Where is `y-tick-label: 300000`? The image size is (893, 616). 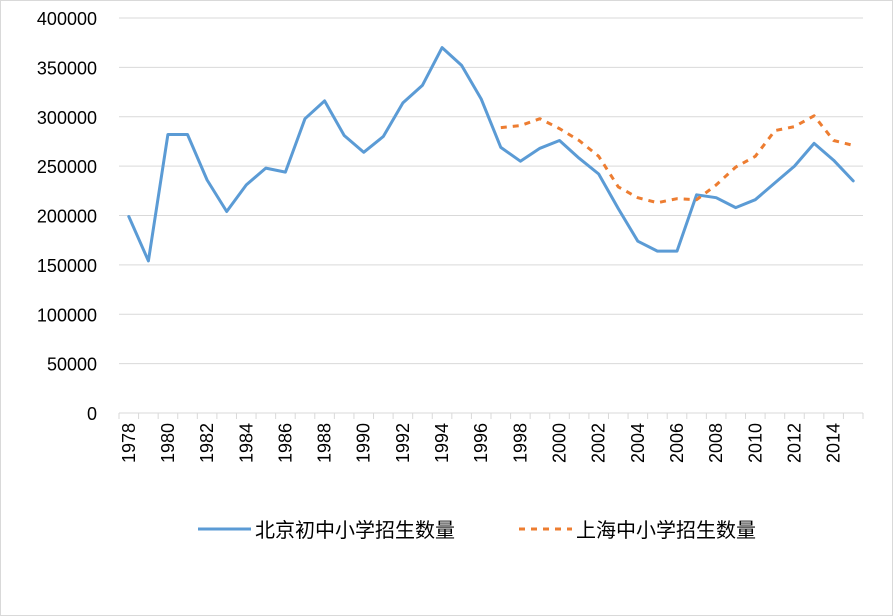 y-tick-label: 300000 is located at coordinates (67, 118).